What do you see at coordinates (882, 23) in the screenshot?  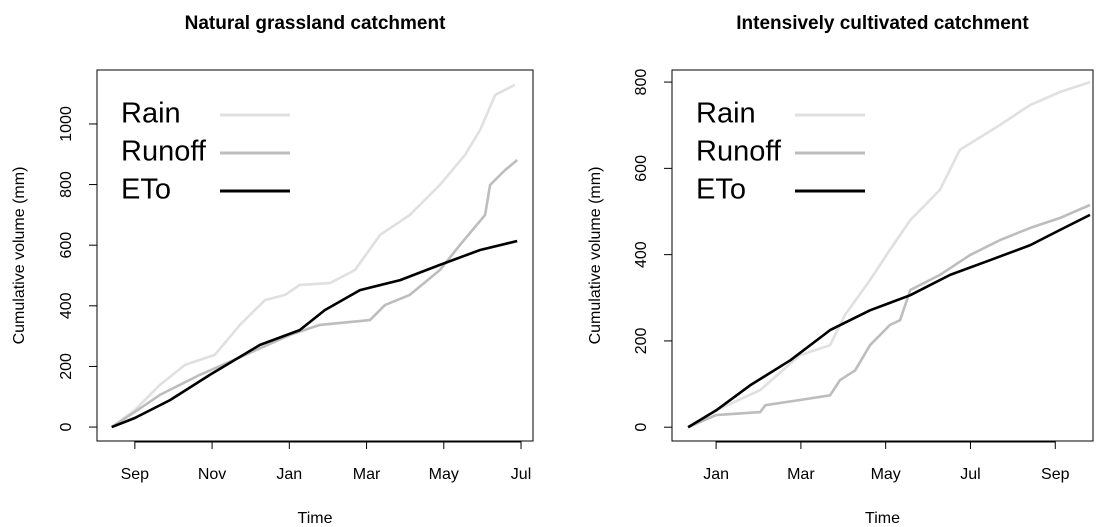 I see `chart-title: Intensively cultivated catchment` at bounding box center [882, 23].